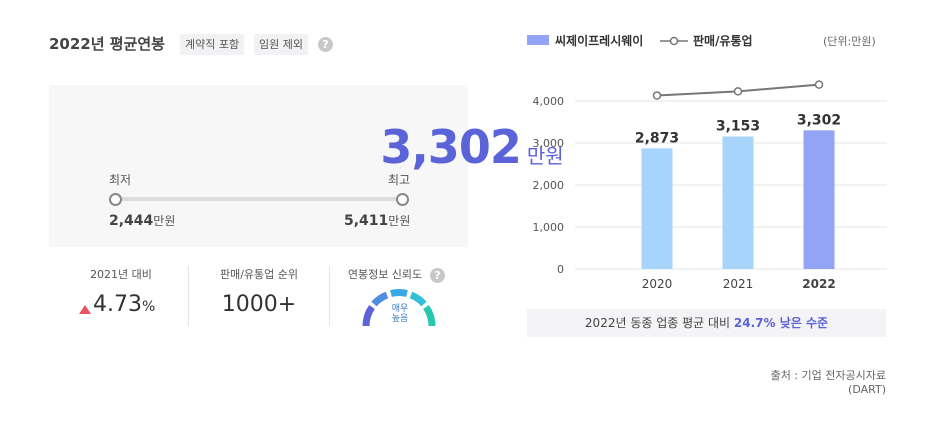 This screenshot has width=944, height=422. I want to click on yoy-value: 4.73%, so click(124, 304).